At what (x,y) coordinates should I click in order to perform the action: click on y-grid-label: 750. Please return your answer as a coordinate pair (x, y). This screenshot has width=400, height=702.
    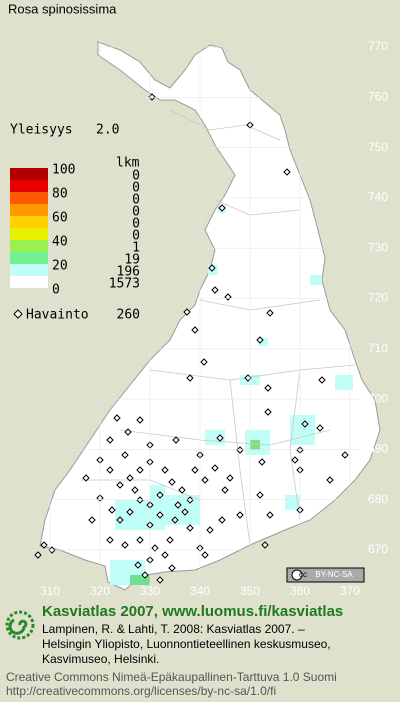
    Looking at the image, I should click on (378, 147).